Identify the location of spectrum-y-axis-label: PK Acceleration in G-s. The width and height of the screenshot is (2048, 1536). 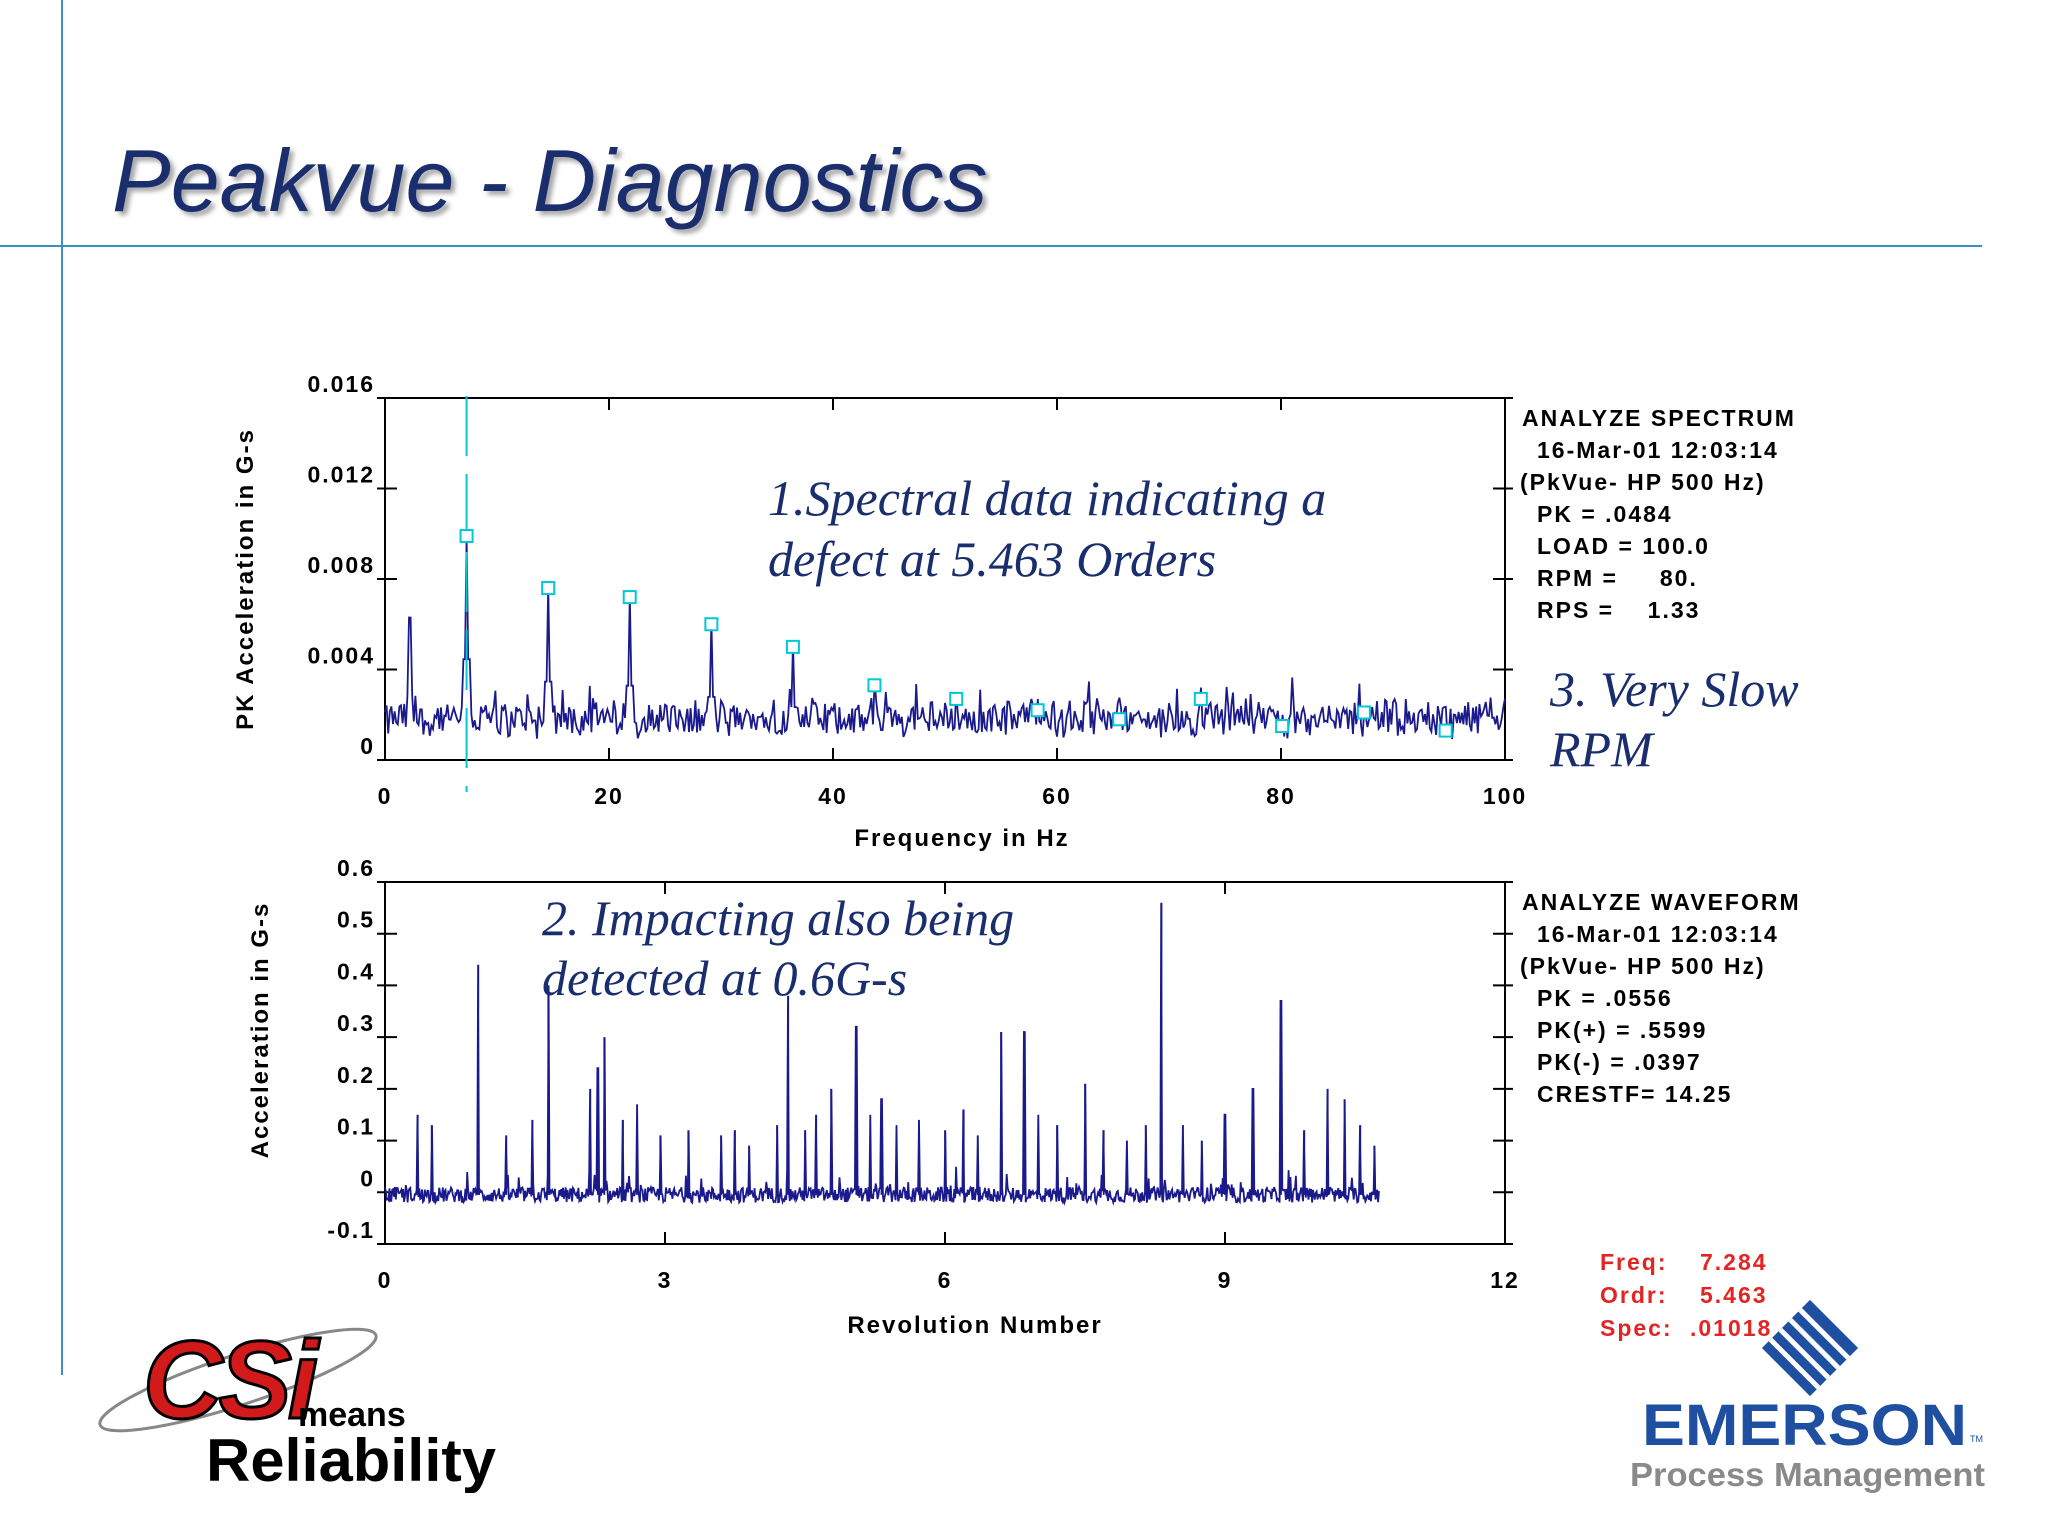
(245, 579).